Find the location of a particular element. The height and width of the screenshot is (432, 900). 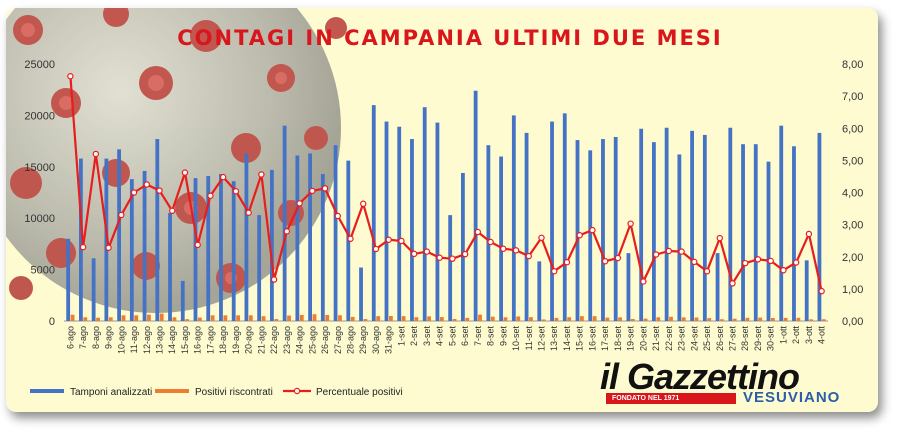

x-tick-label: 10-ago is located at coordinates (121, 340).